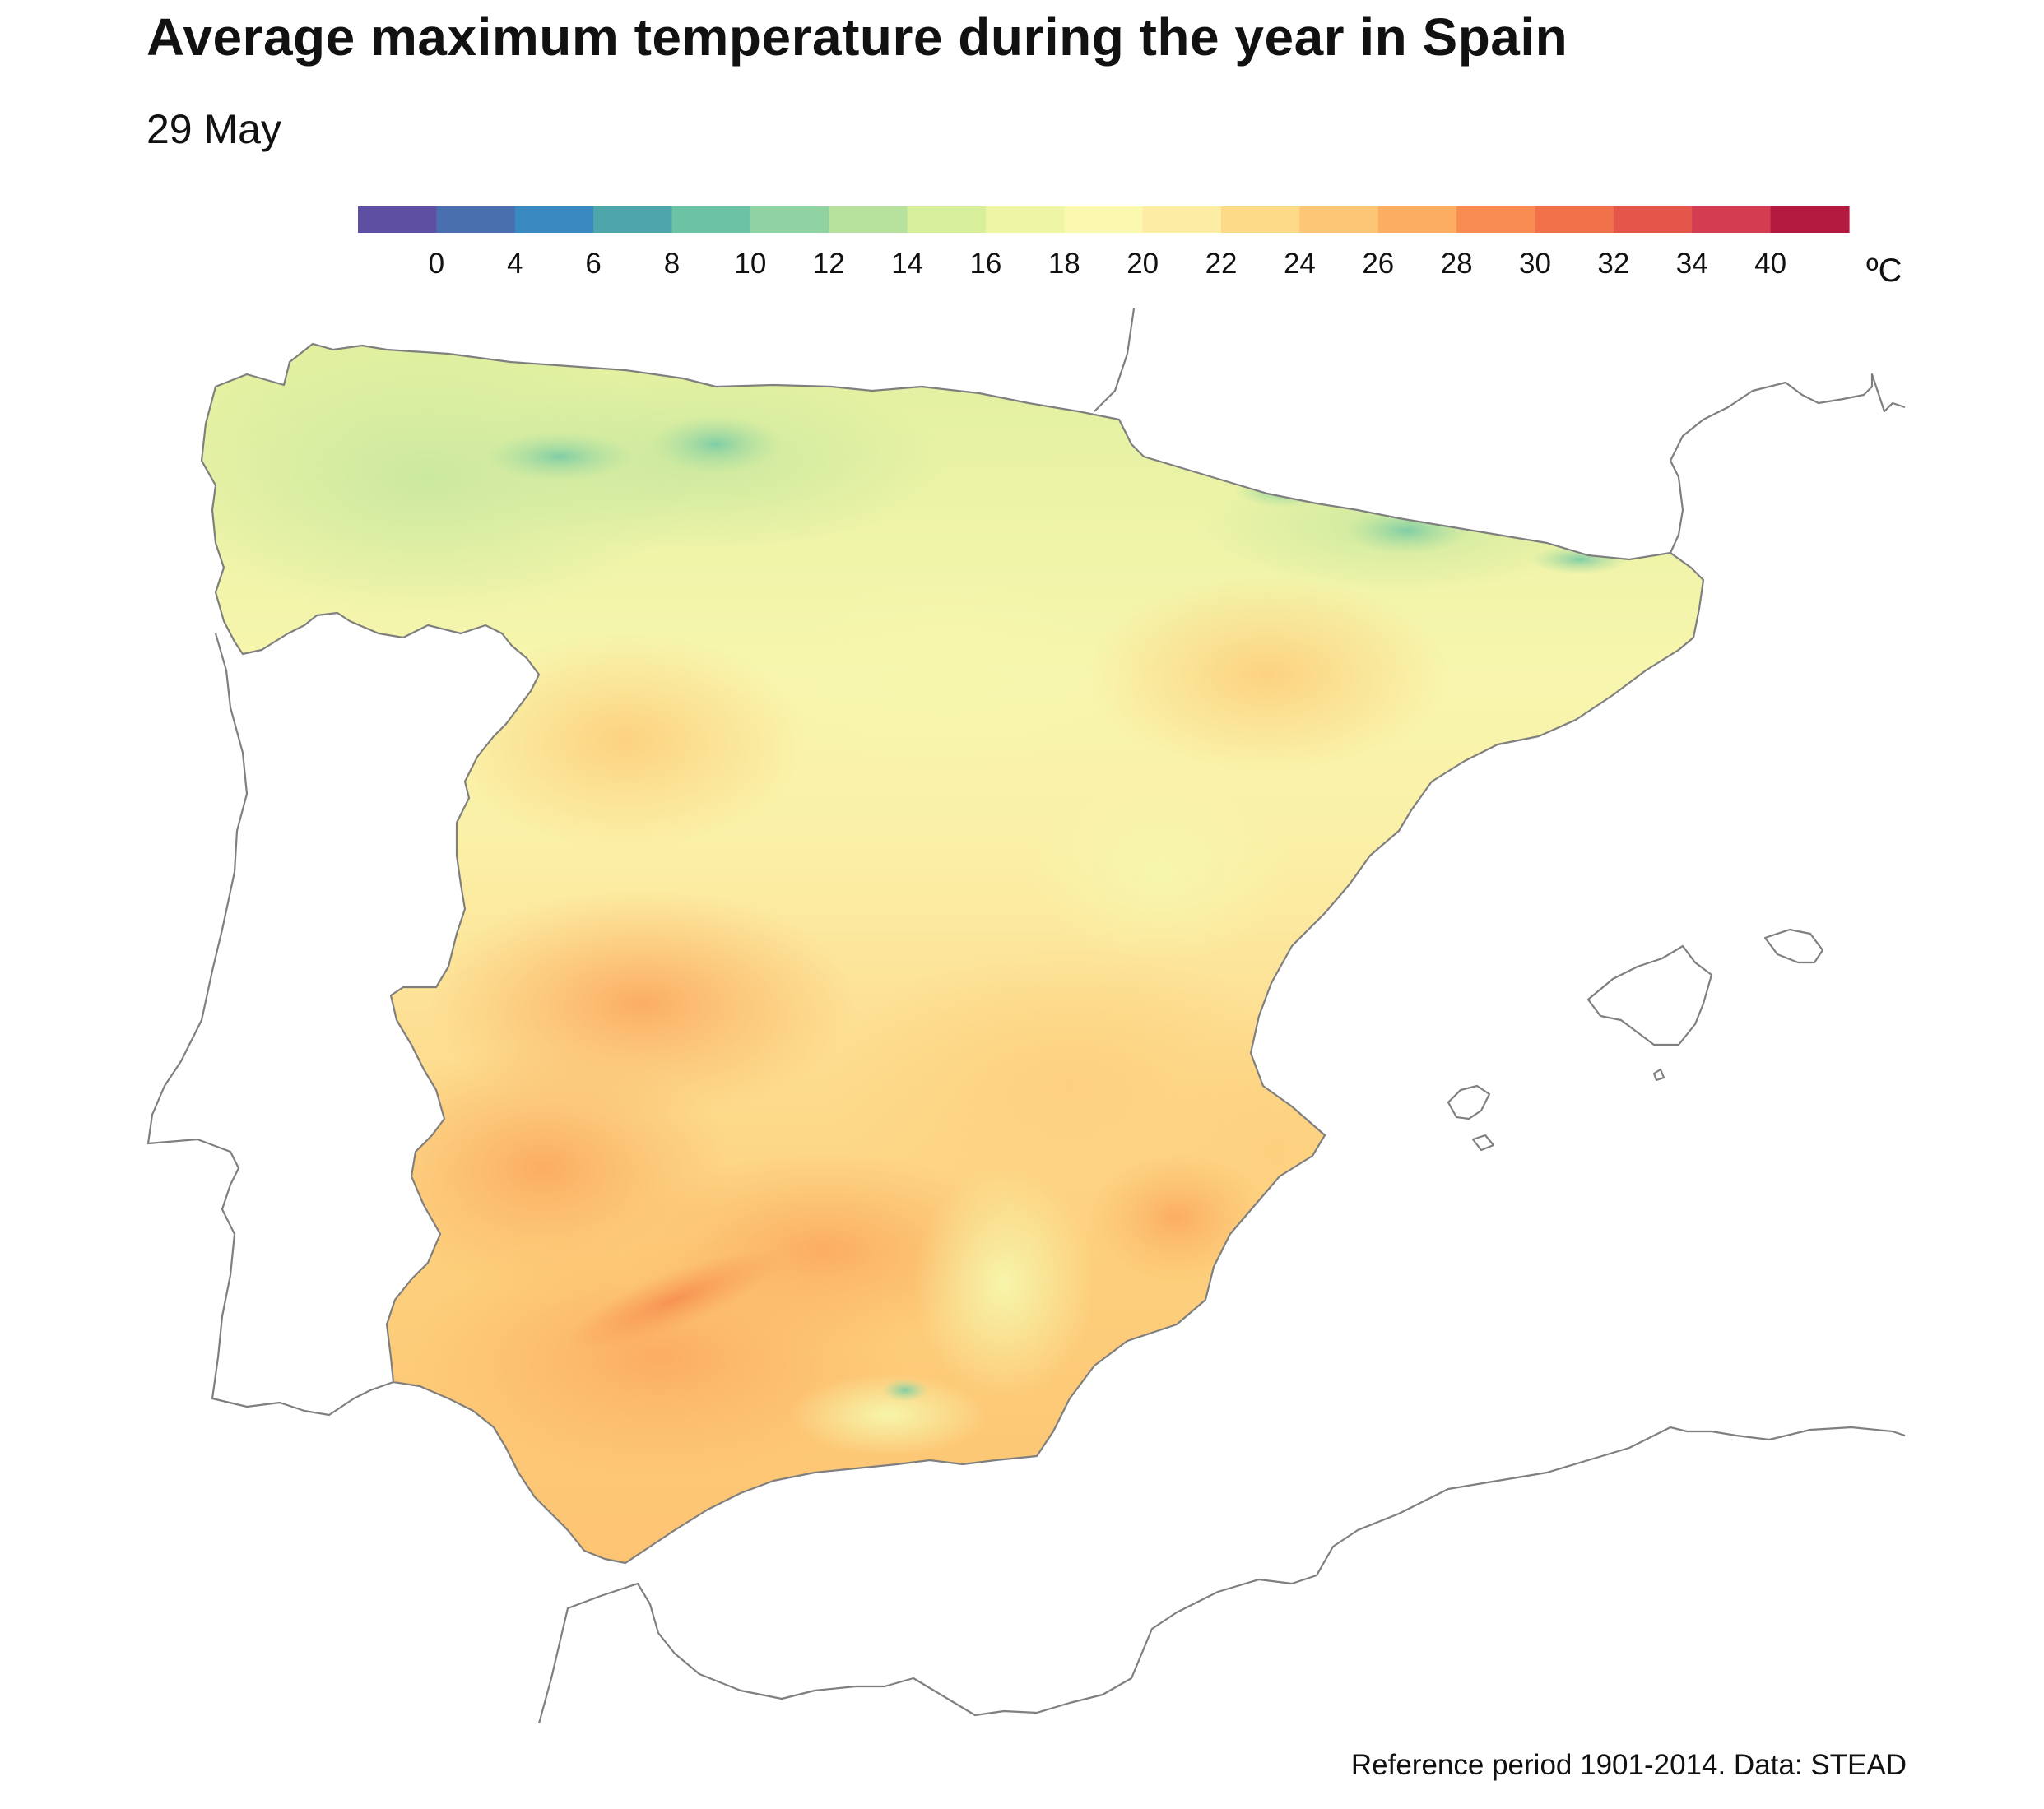 The image size is (2044, 1809). I want to click on portugal-border, so click(270, 1025).